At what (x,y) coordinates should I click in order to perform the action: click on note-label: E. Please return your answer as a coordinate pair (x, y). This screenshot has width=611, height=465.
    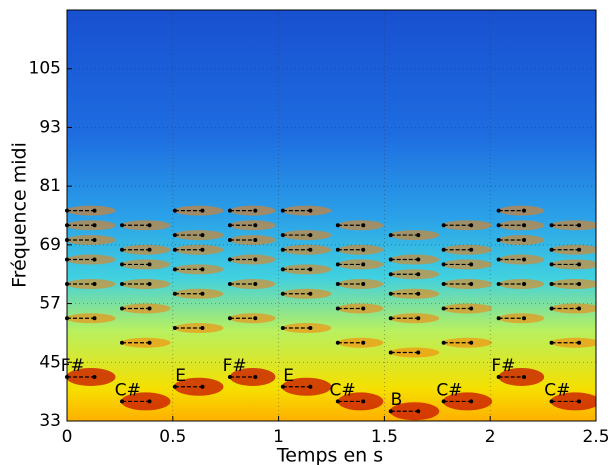
    Looking at the image, I should click on (180, 376).